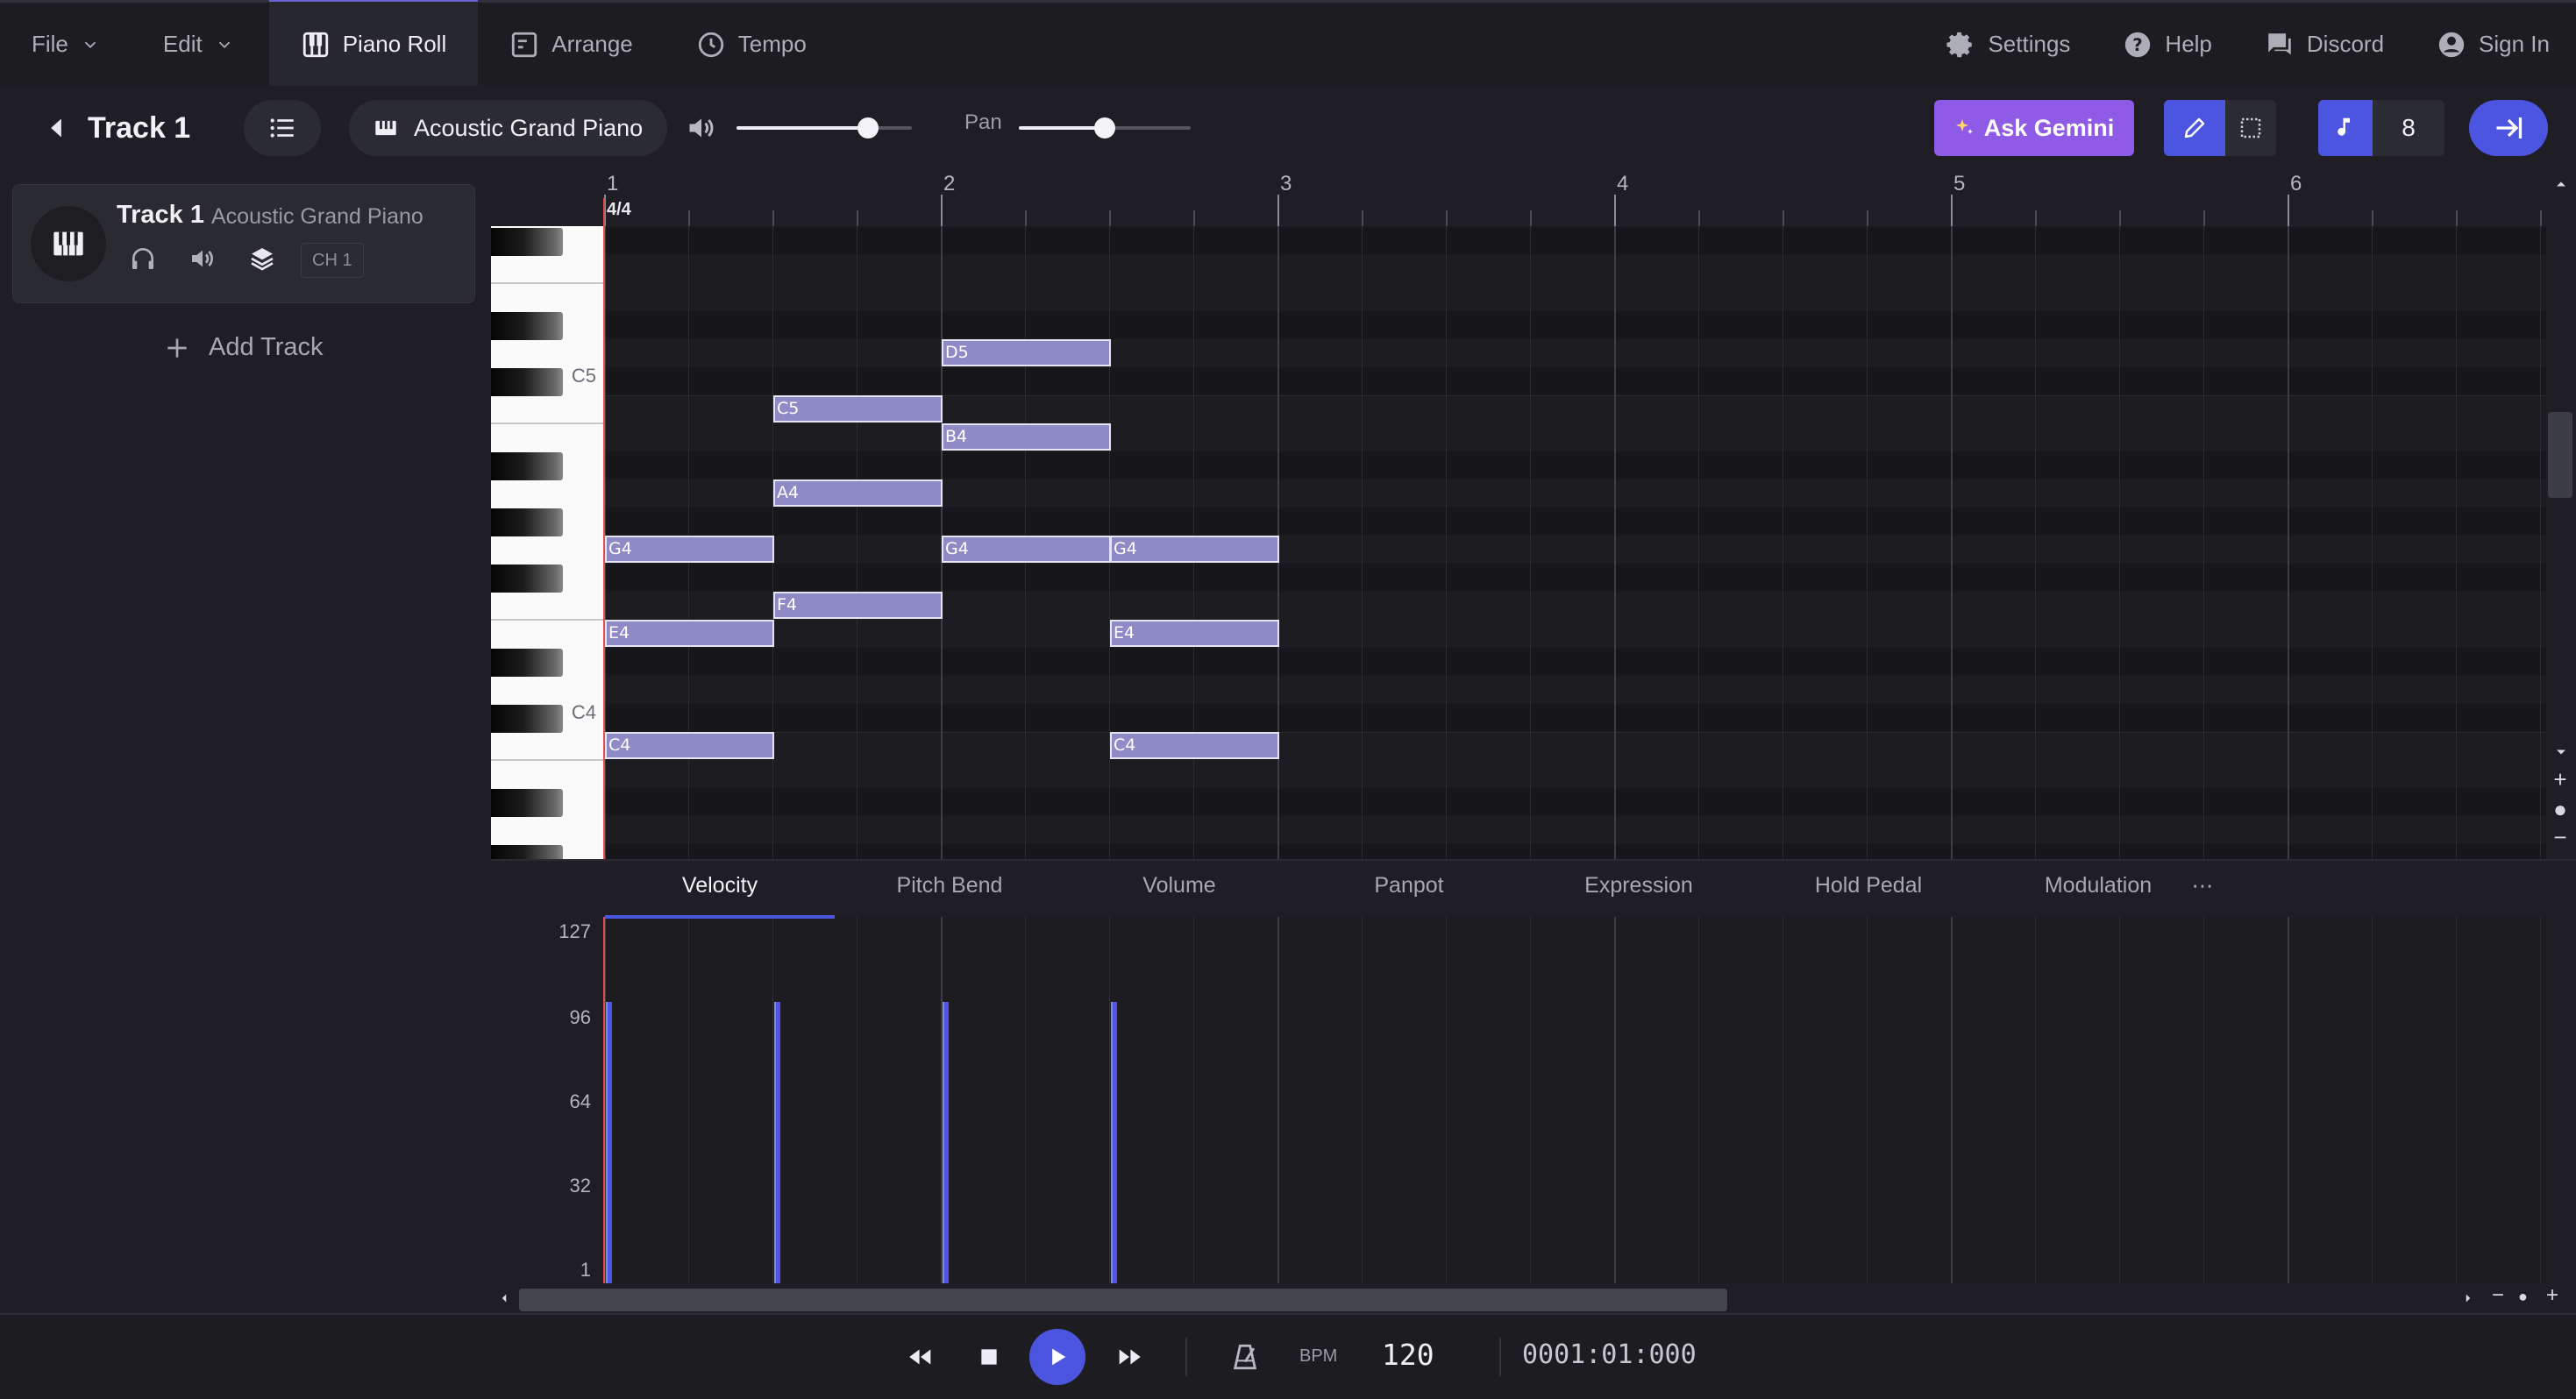  What do you see at coordinates (571, 45) in the screenshot?
I see `tab-arrange: Arrange` at bounding box center [571, 45].